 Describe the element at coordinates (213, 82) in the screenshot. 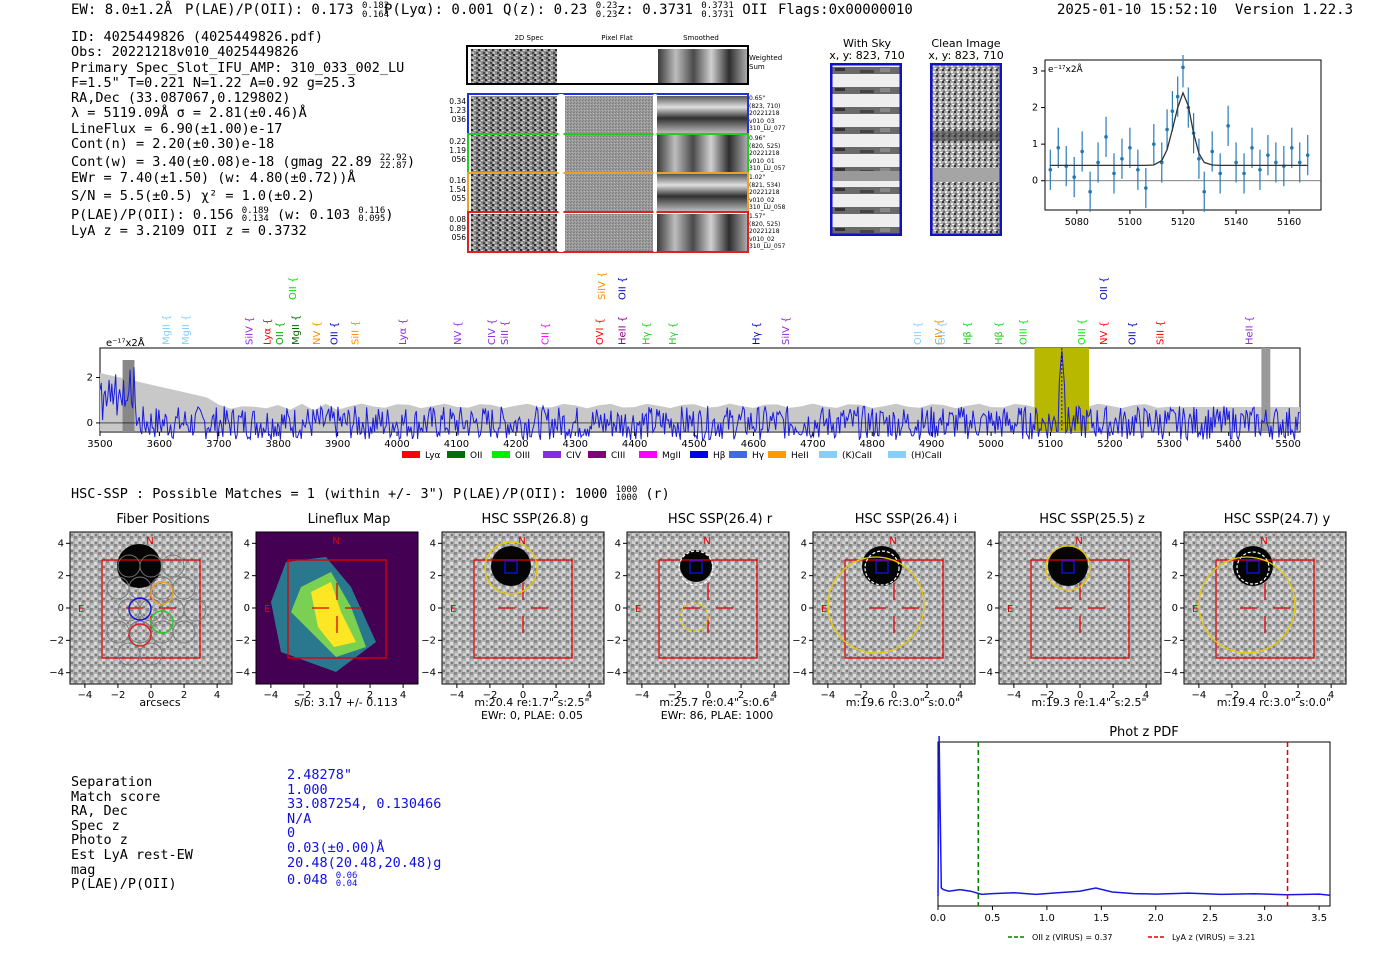

I see `info-ftna: F=1.5" T=0.221 N=1.22 A=0.92 g=25.3` at that location.